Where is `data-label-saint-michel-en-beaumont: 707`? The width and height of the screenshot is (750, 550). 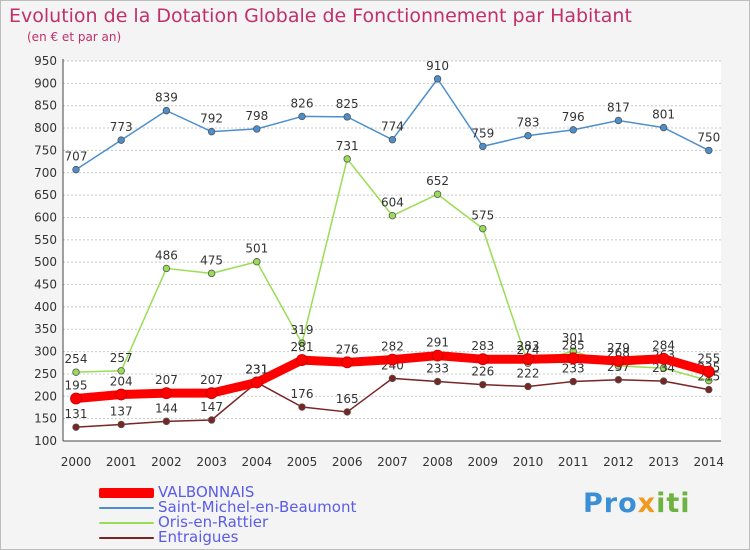 data-label-saint-michel-en-beaumont: 707 is located at coordinates (76, 157).